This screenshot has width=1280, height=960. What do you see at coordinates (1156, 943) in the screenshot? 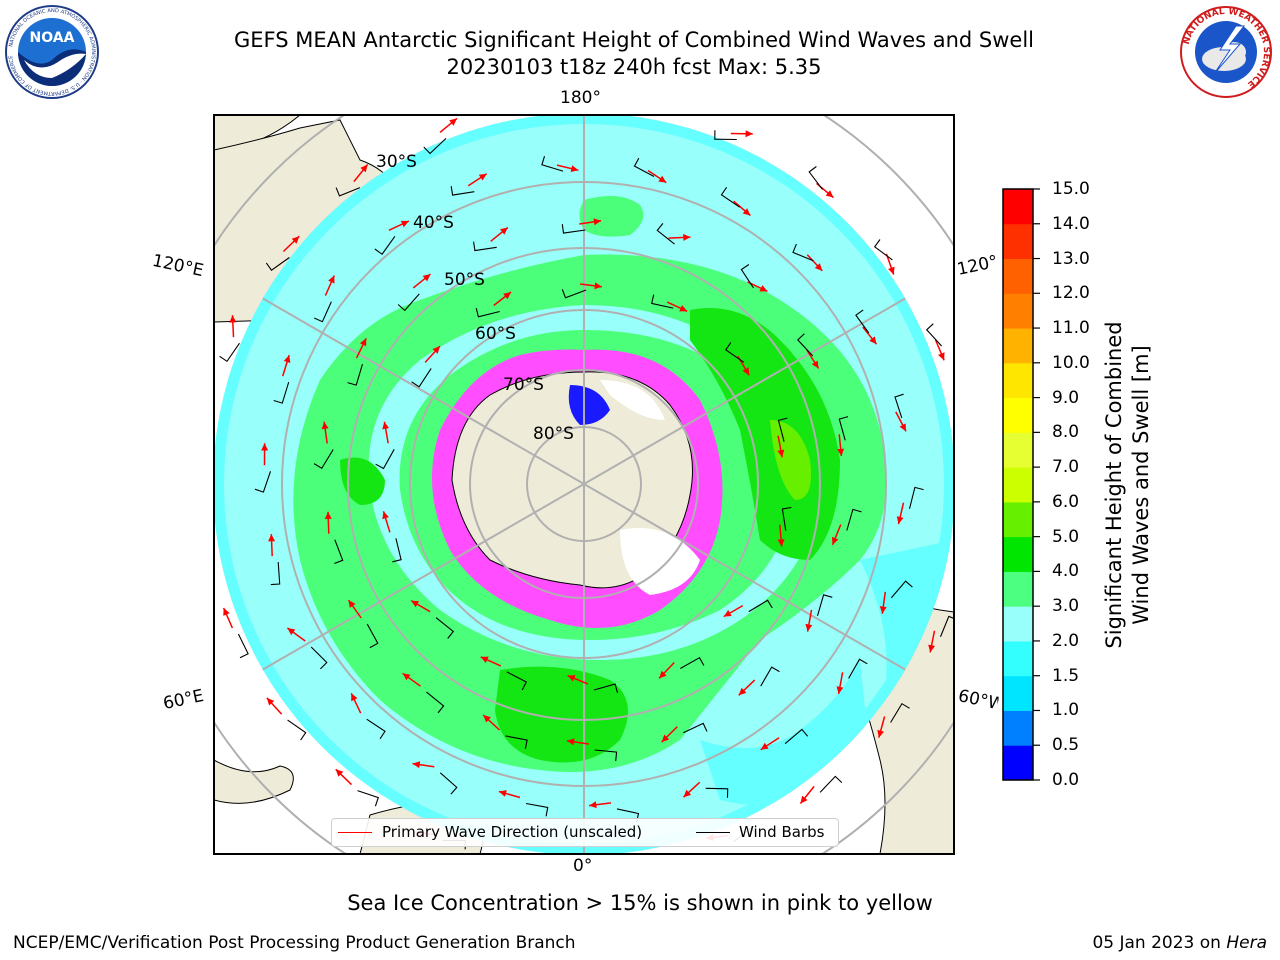
I see `footer-date: 05 Jan 2023 on` at bounding box center [1156, 943].